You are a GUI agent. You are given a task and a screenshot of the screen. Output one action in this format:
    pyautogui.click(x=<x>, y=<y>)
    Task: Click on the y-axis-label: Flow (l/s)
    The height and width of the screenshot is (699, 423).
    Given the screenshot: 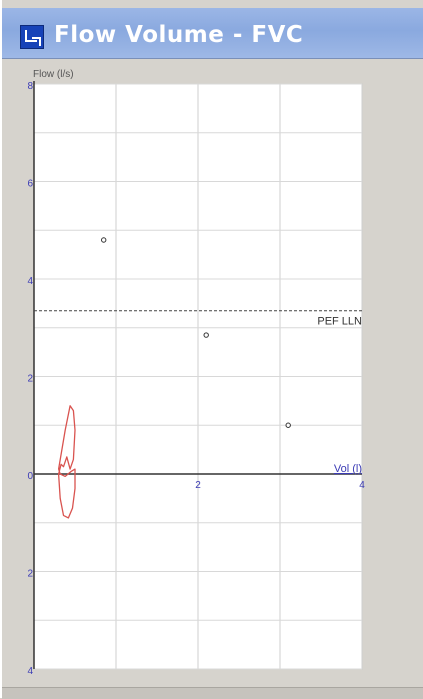 What is the action you would take?
    pyautogui.click(x=53, y=74)
    